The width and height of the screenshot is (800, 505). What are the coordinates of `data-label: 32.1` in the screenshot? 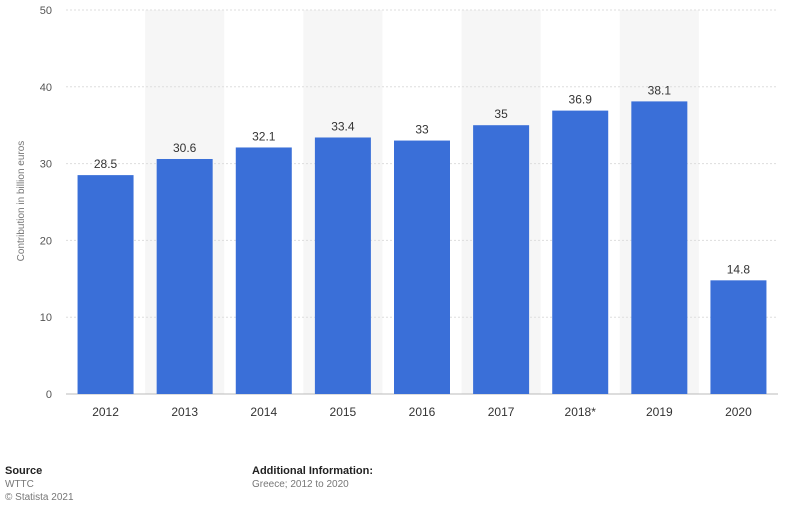 It's located at (264, 136).